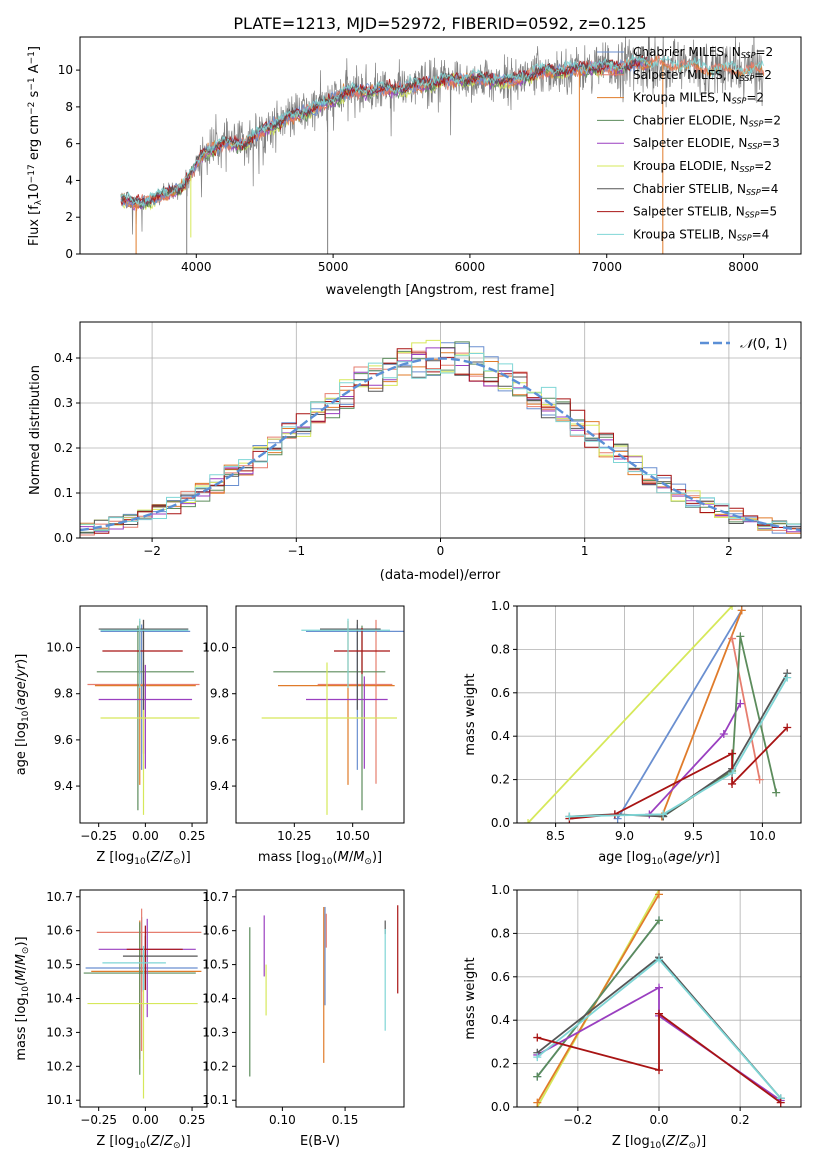  Describe the element at coordinates (746, 709) in the screenshot. I see `series-salpeter-miles` at that location.